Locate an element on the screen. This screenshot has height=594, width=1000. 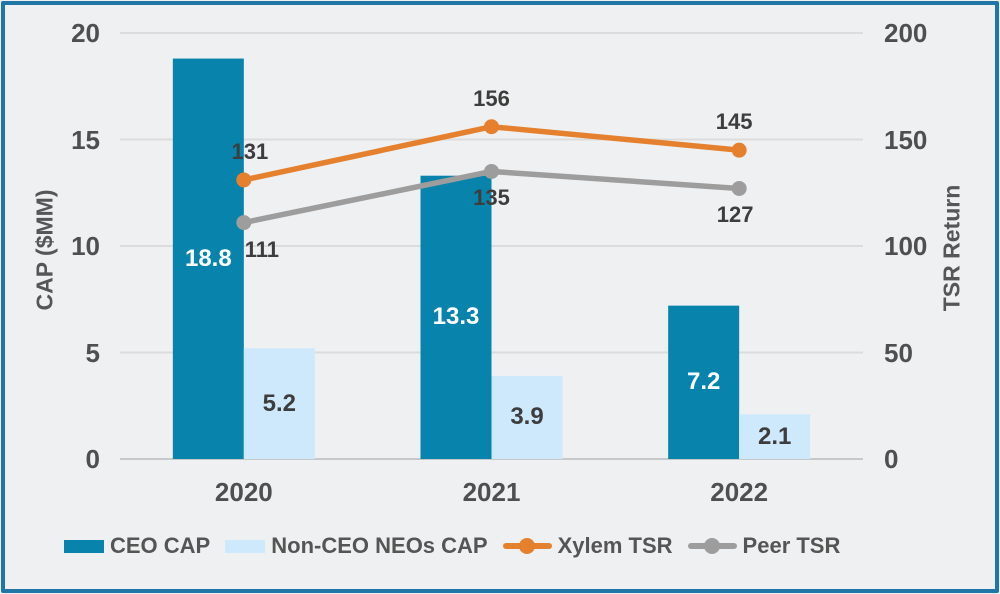
bar-value-label: 13.3 is located at coordinates (456, 317).